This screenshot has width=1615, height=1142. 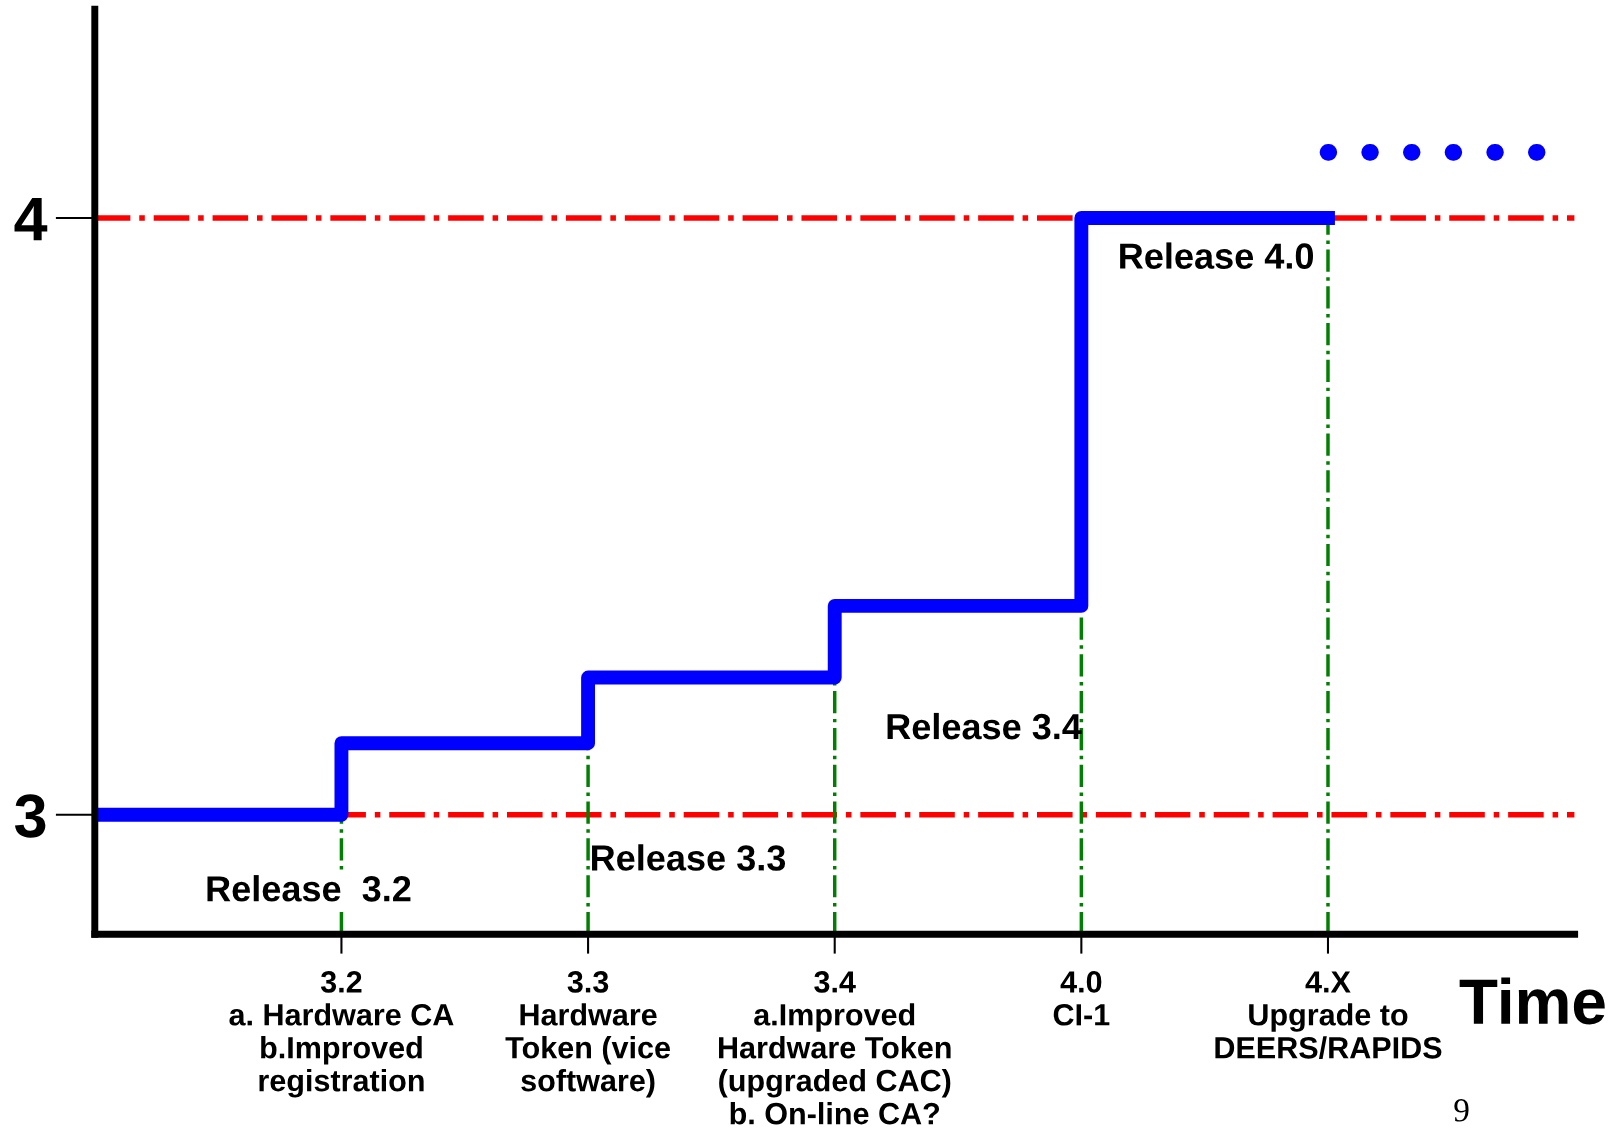 What do you see at coordinates (1328, 1015) in the screenshot?
I see `x-tick-label: 4.X Upgrade to DEERS/RAPIDS` at bounding box center [1328, 1015].